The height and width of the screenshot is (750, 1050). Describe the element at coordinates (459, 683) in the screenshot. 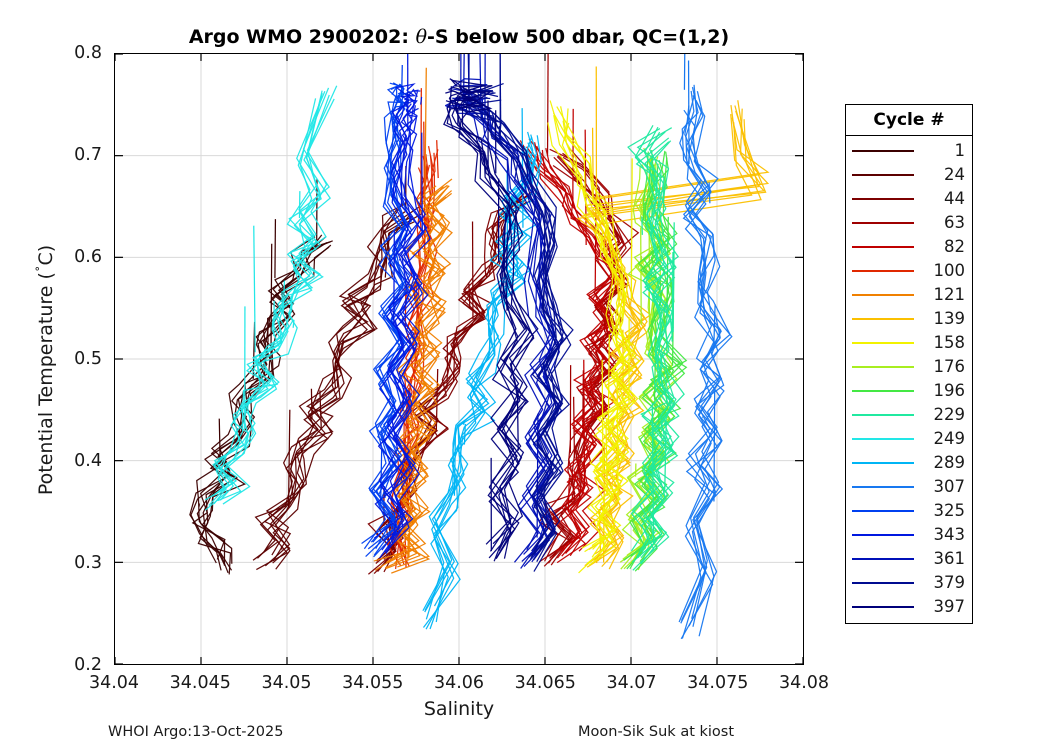

I see `x-tick-label: 34.06` at that location.